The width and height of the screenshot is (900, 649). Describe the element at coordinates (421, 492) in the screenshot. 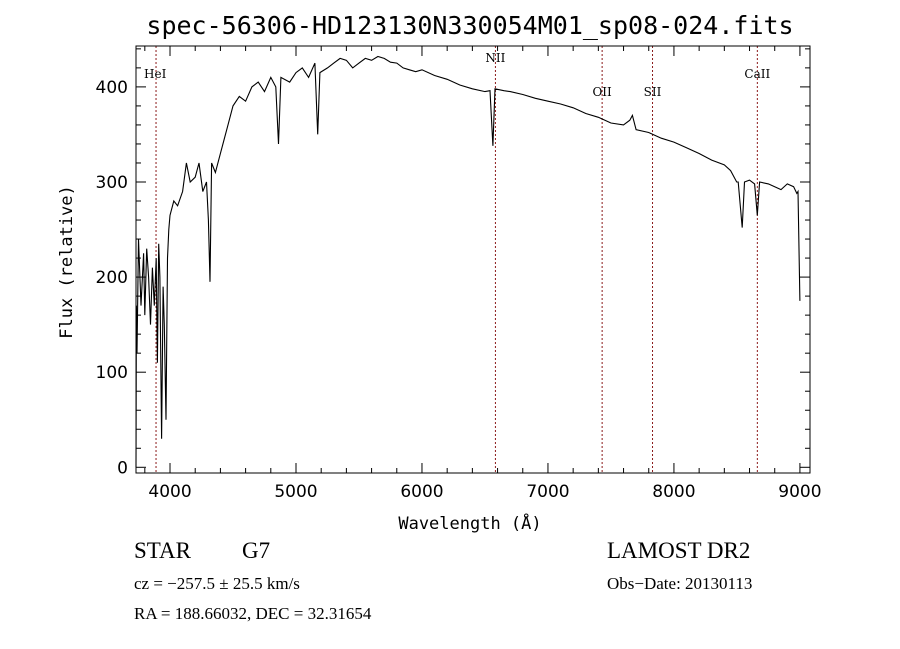

I see `x-tick-label: 6000` at that location.